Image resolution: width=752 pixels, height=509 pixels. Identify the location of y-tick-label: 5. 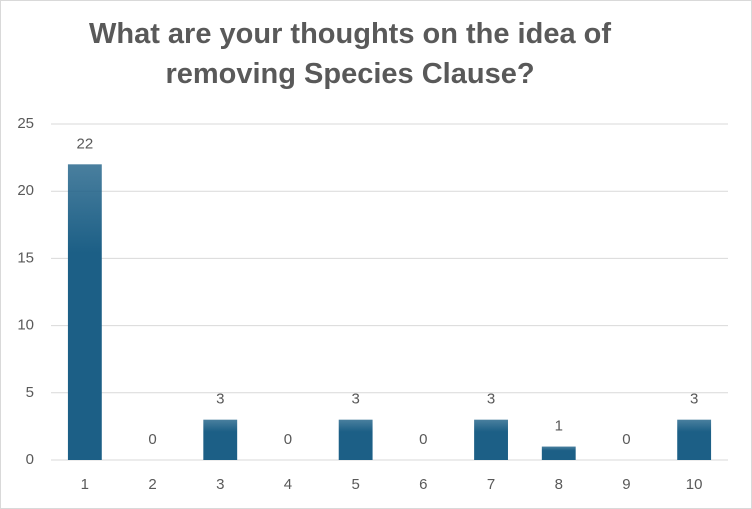
(30, 392).